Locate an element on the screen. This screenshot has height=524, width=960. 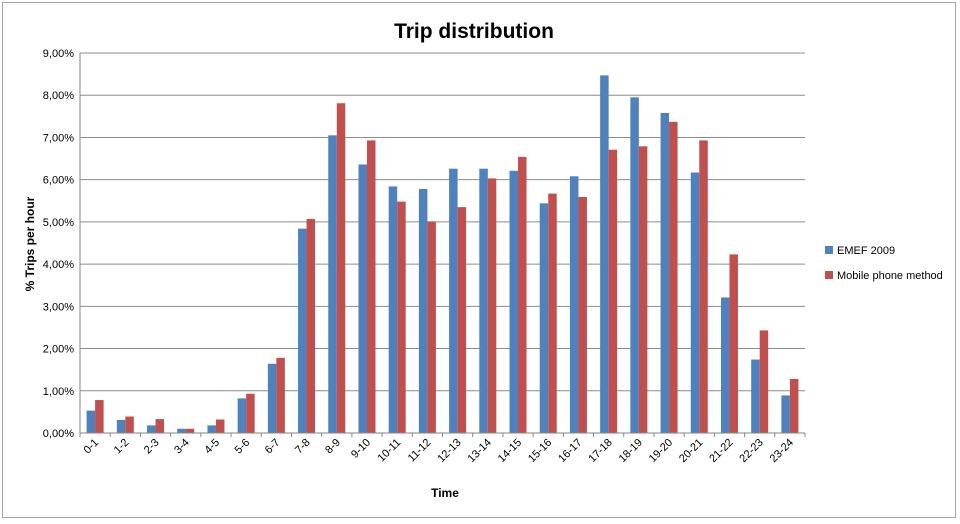
legend-label-emef-2009: EMEF 2009 is located at coordinates (866, 251).